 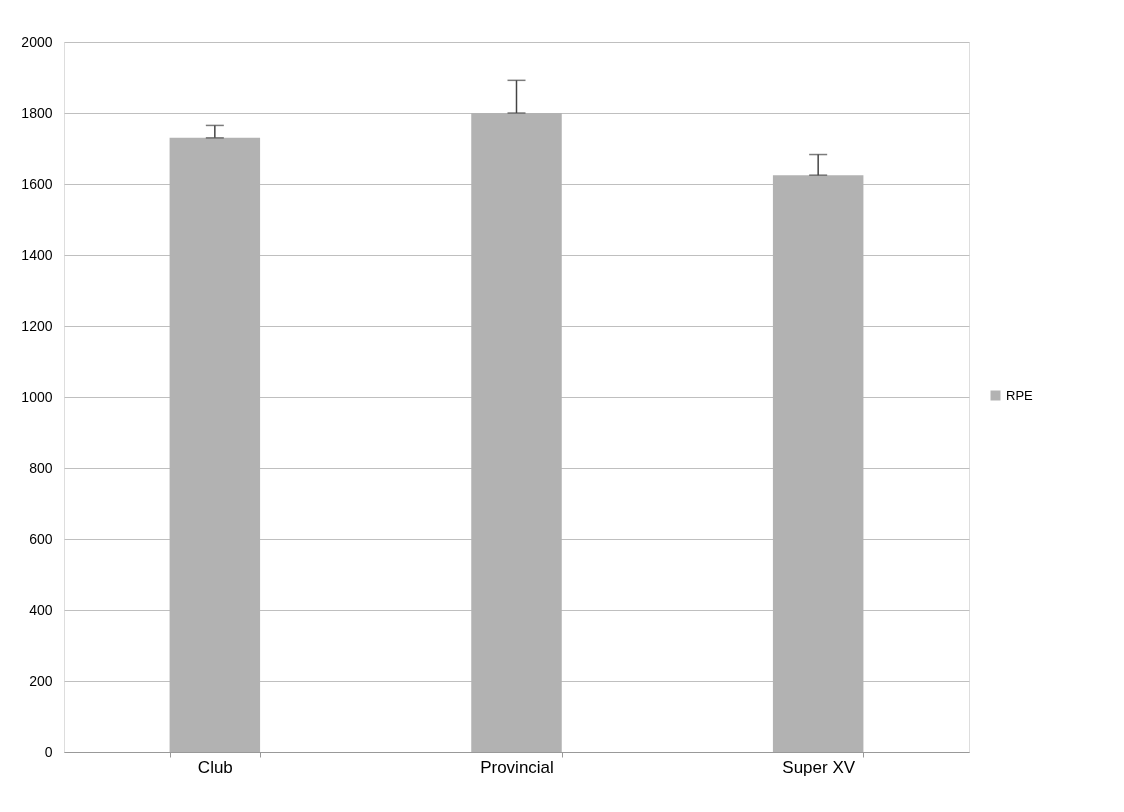 I want to click on x-tick-label: Provincial, so click(x=517, y=767).